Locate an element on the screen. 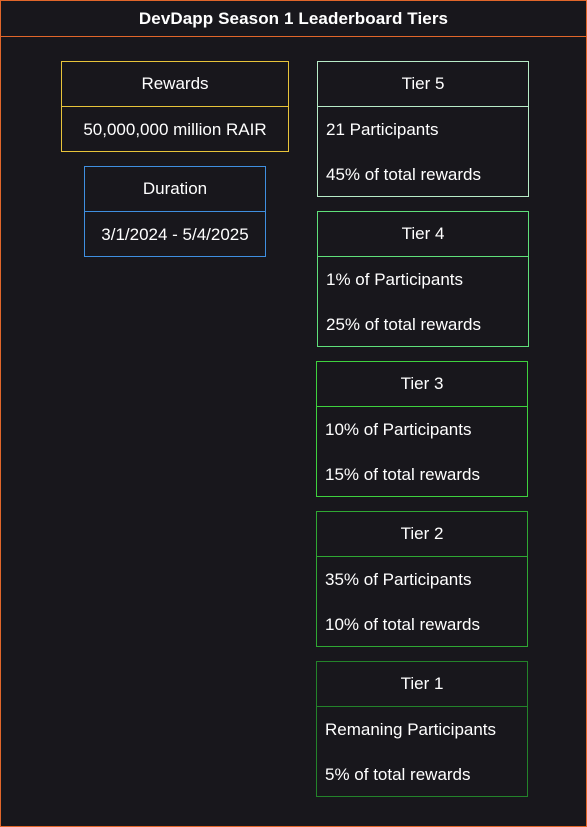 The image size is (587, 827). duration-box: Duration 3/1/2024 - 5/4/2025 is located at coordinates (175, 211).